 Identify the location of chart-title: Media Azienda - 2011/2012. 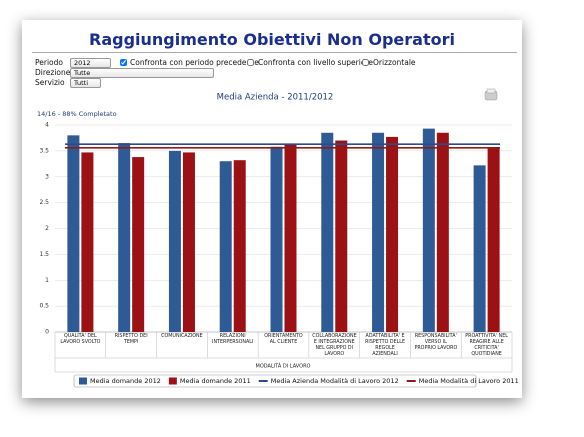
(275, 98).